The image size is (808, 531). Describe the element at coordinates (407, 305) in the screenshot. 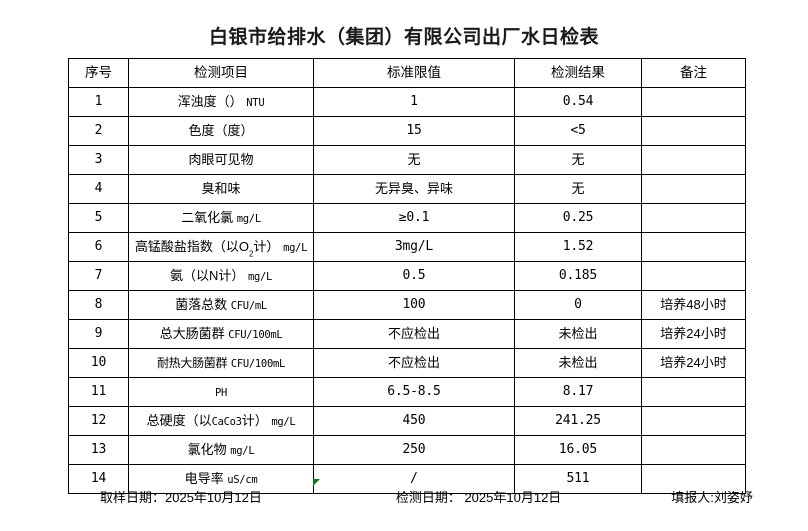

I see `table-row: 8 菌落总数 CFU/mL 100 0 培养48小时` at that location.